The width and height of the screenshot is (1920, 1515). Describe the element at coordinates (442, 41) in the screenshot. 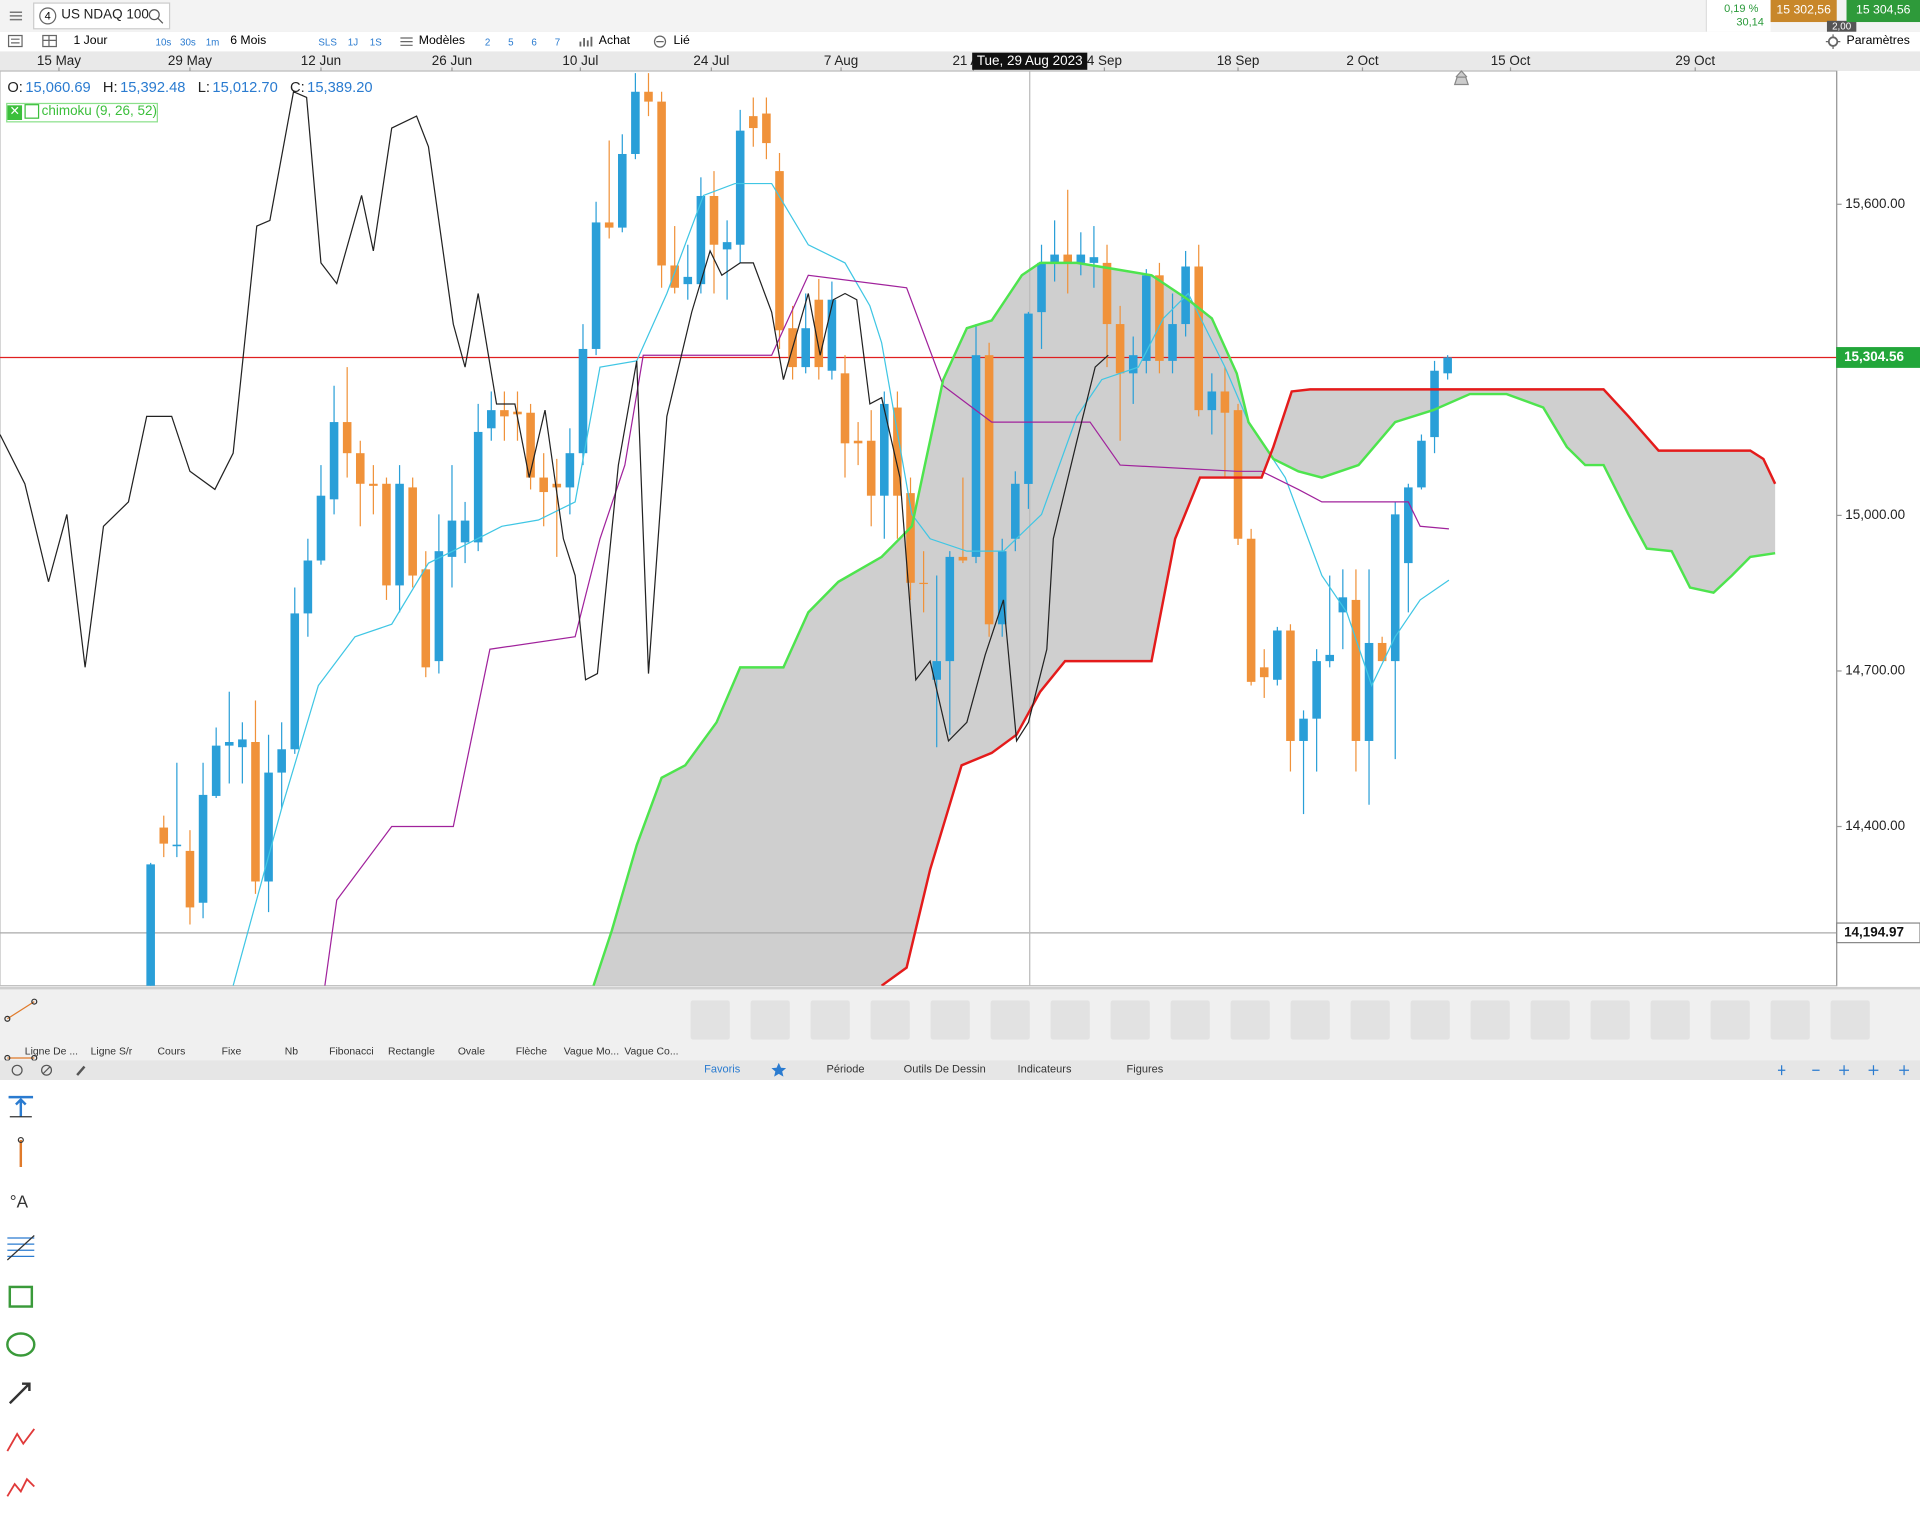

I see `templates-button: Modèles` at that location.